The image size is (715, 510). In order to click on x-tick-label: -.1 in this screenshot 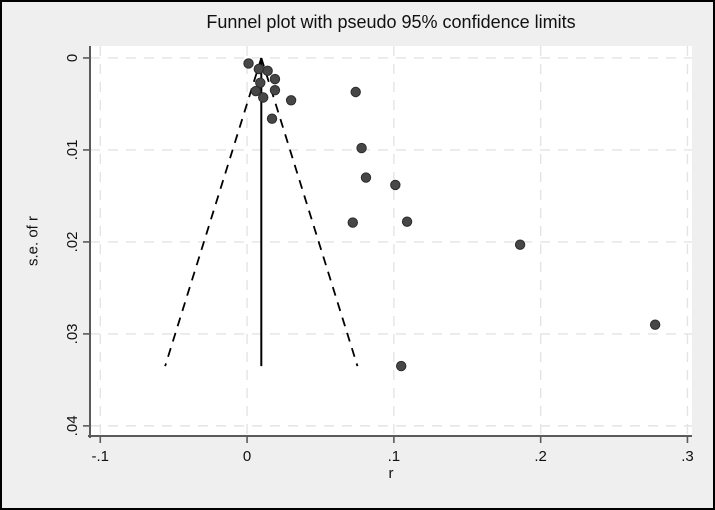, I will do `click(101, 456)`.